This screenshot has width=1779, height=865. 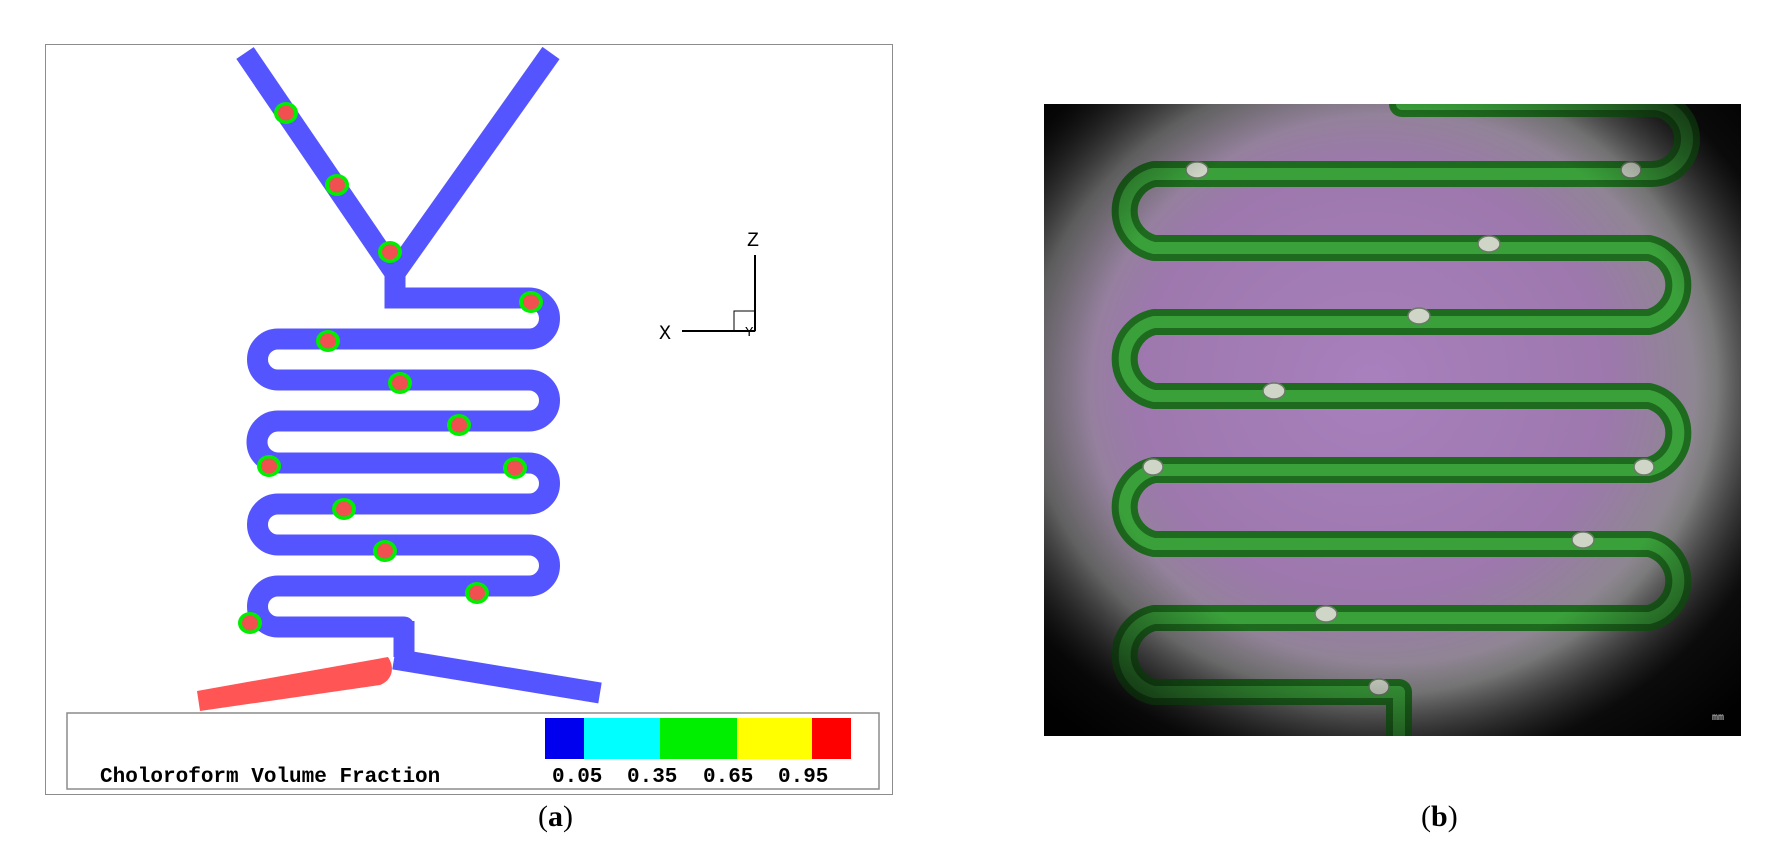 I want to click on coordinate-axes, so click(x=719, y=293).